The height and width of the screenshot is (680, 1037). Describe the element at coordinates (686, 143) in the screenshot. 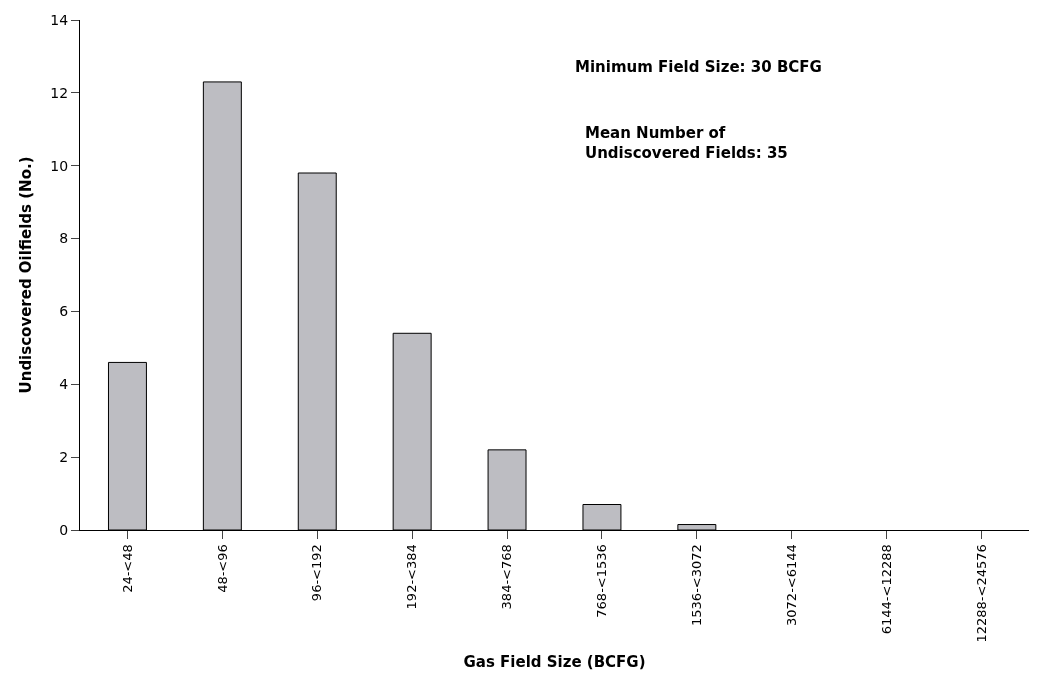

I see `annotation: Mean Number of Undiscovered Fields: 35` at that location.